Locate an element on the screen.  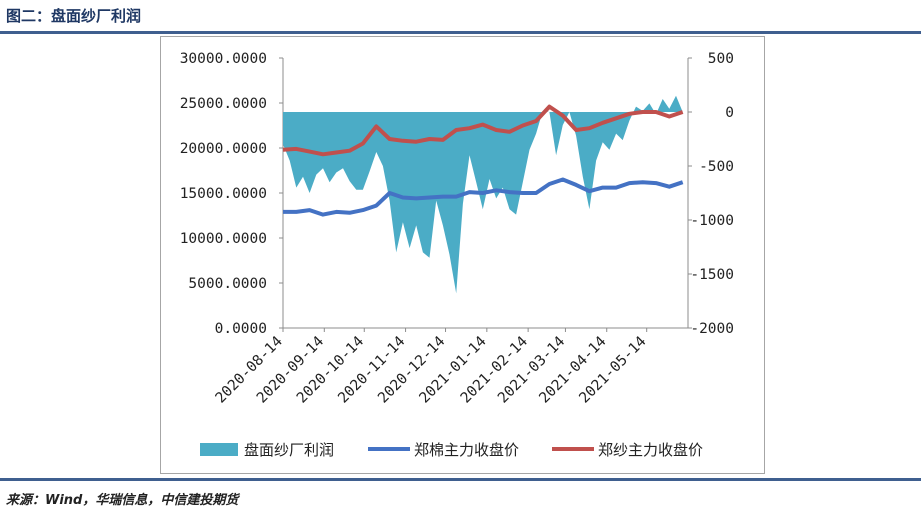
left-tick-label: 10000.0000 is located at coordinates (223, 239).